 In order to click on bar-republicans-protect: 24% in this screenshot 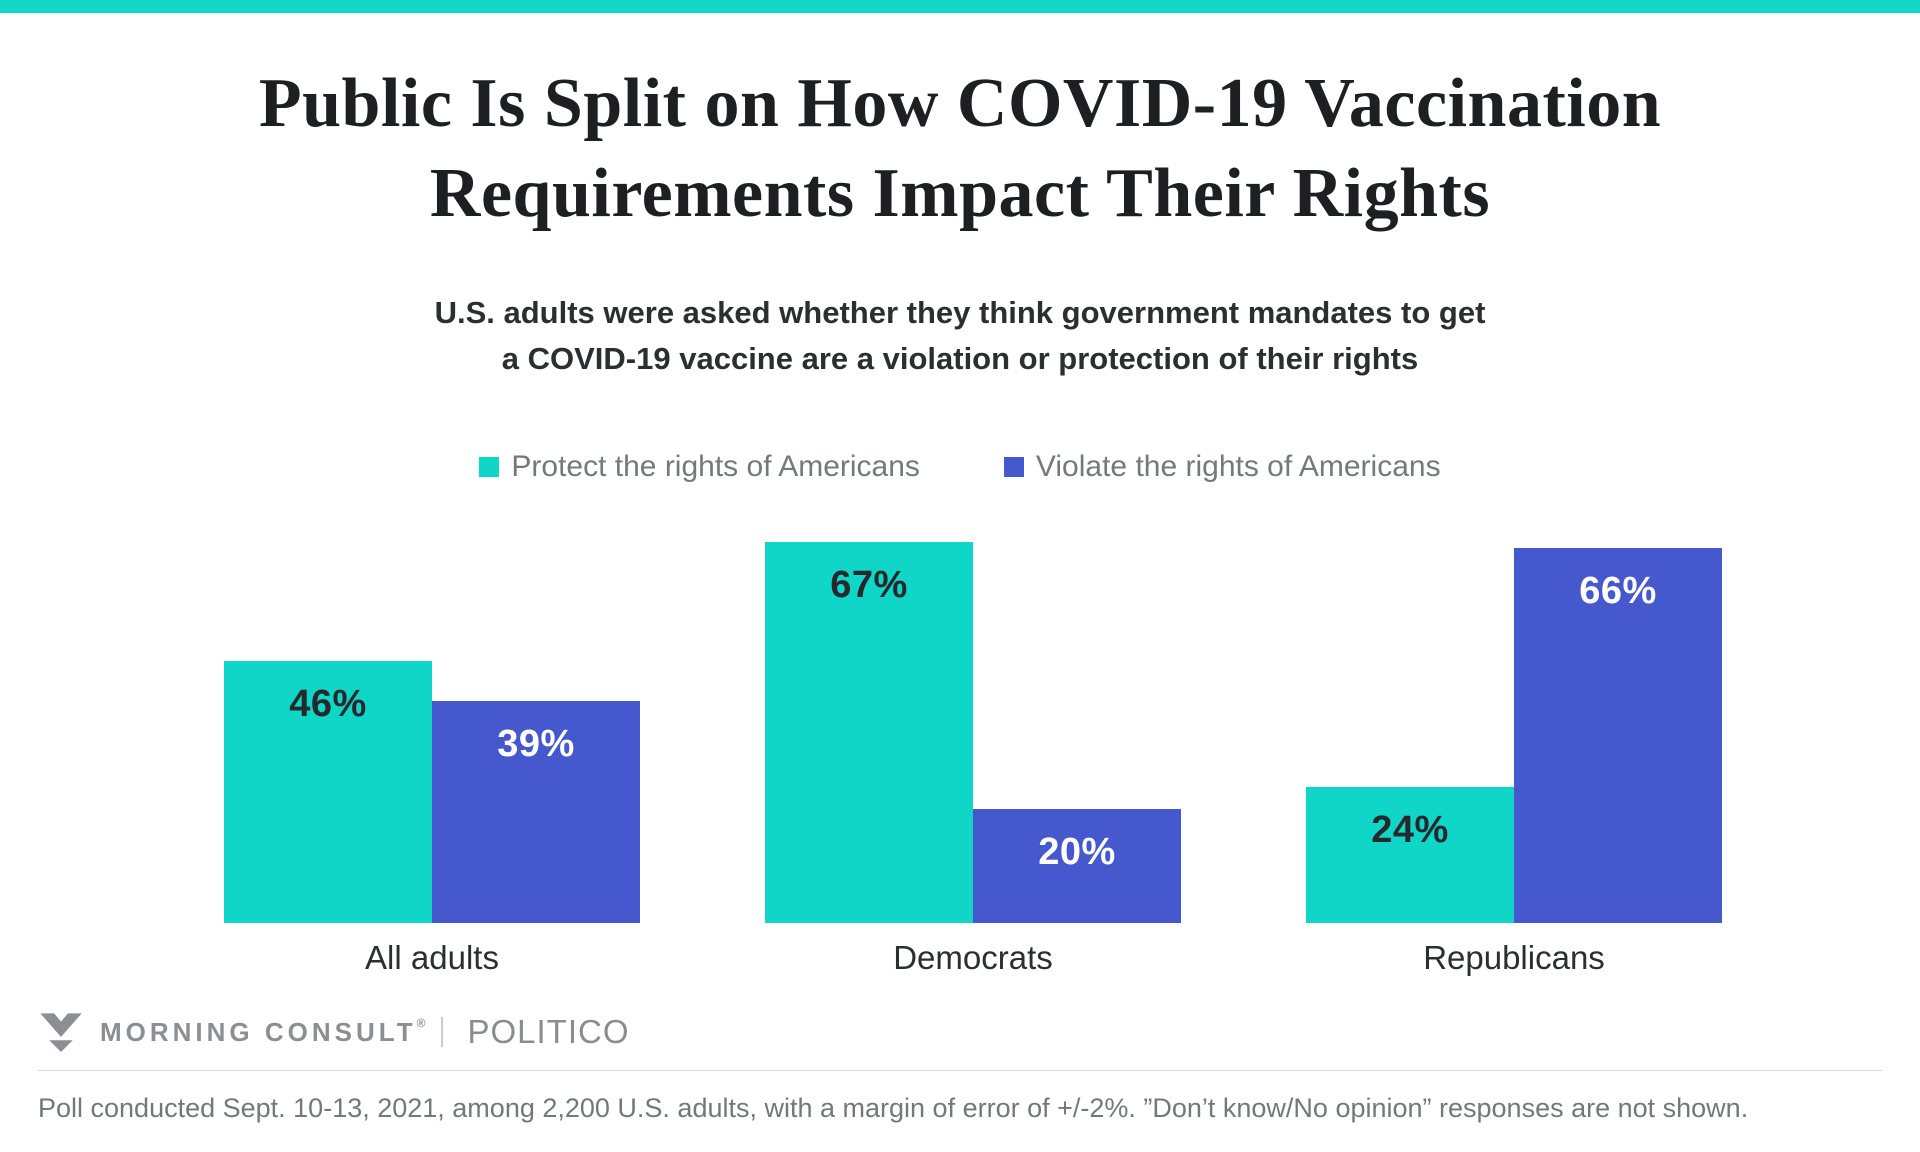, I will do `click(1410, 854)`.